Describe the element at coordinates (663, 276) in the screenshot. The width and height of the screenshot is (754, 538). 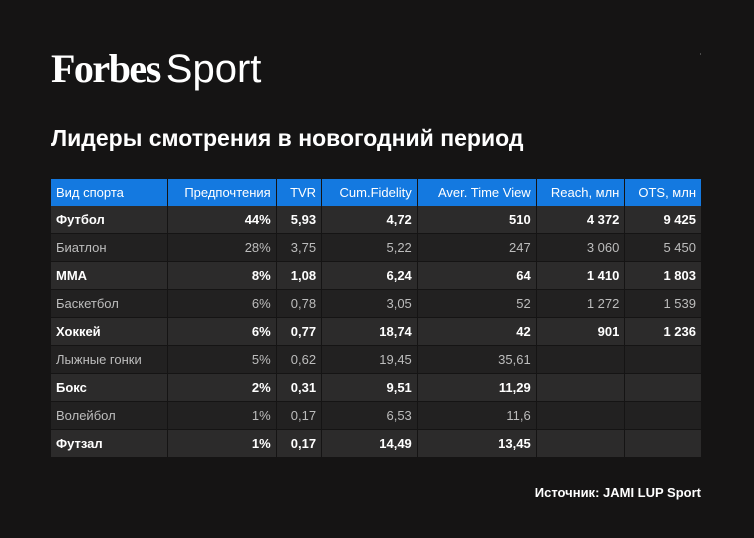
I see `table-cell: 1 803` at that location.